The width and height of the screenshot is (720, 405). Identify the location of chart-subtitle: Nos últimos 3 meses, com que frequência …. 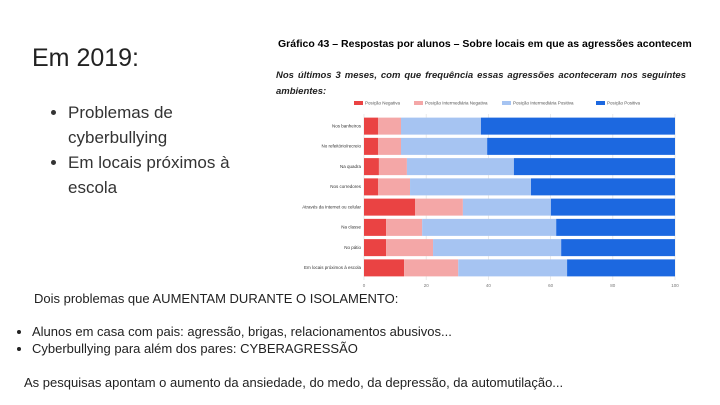
(481, 83).